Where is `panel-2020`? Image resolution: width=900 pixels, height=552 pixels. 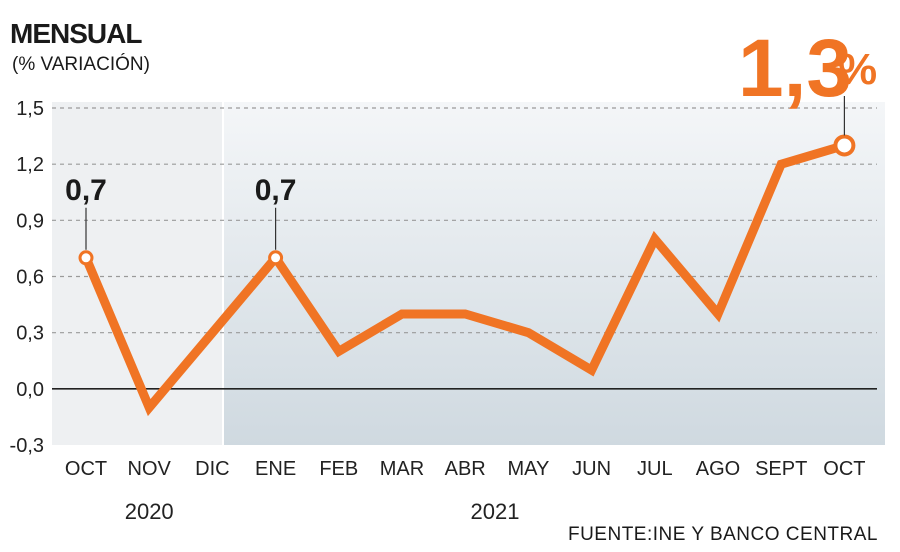 panel-2020 is located at coordinates (137, 273).